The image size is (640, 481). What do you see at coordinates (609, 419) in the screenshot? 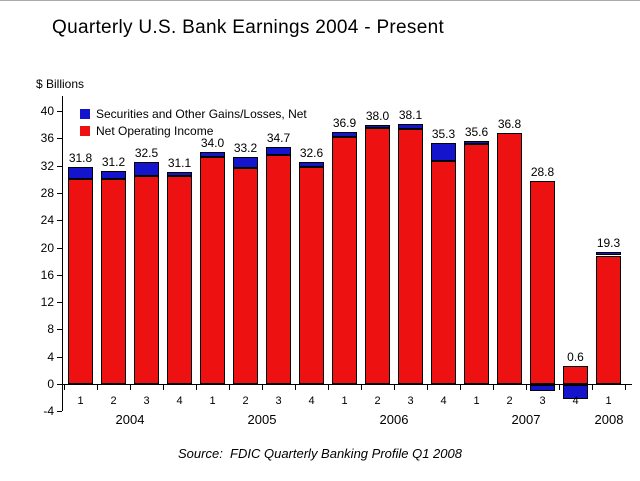
I see `year-label: 2008` at bounding box center [609, 419].